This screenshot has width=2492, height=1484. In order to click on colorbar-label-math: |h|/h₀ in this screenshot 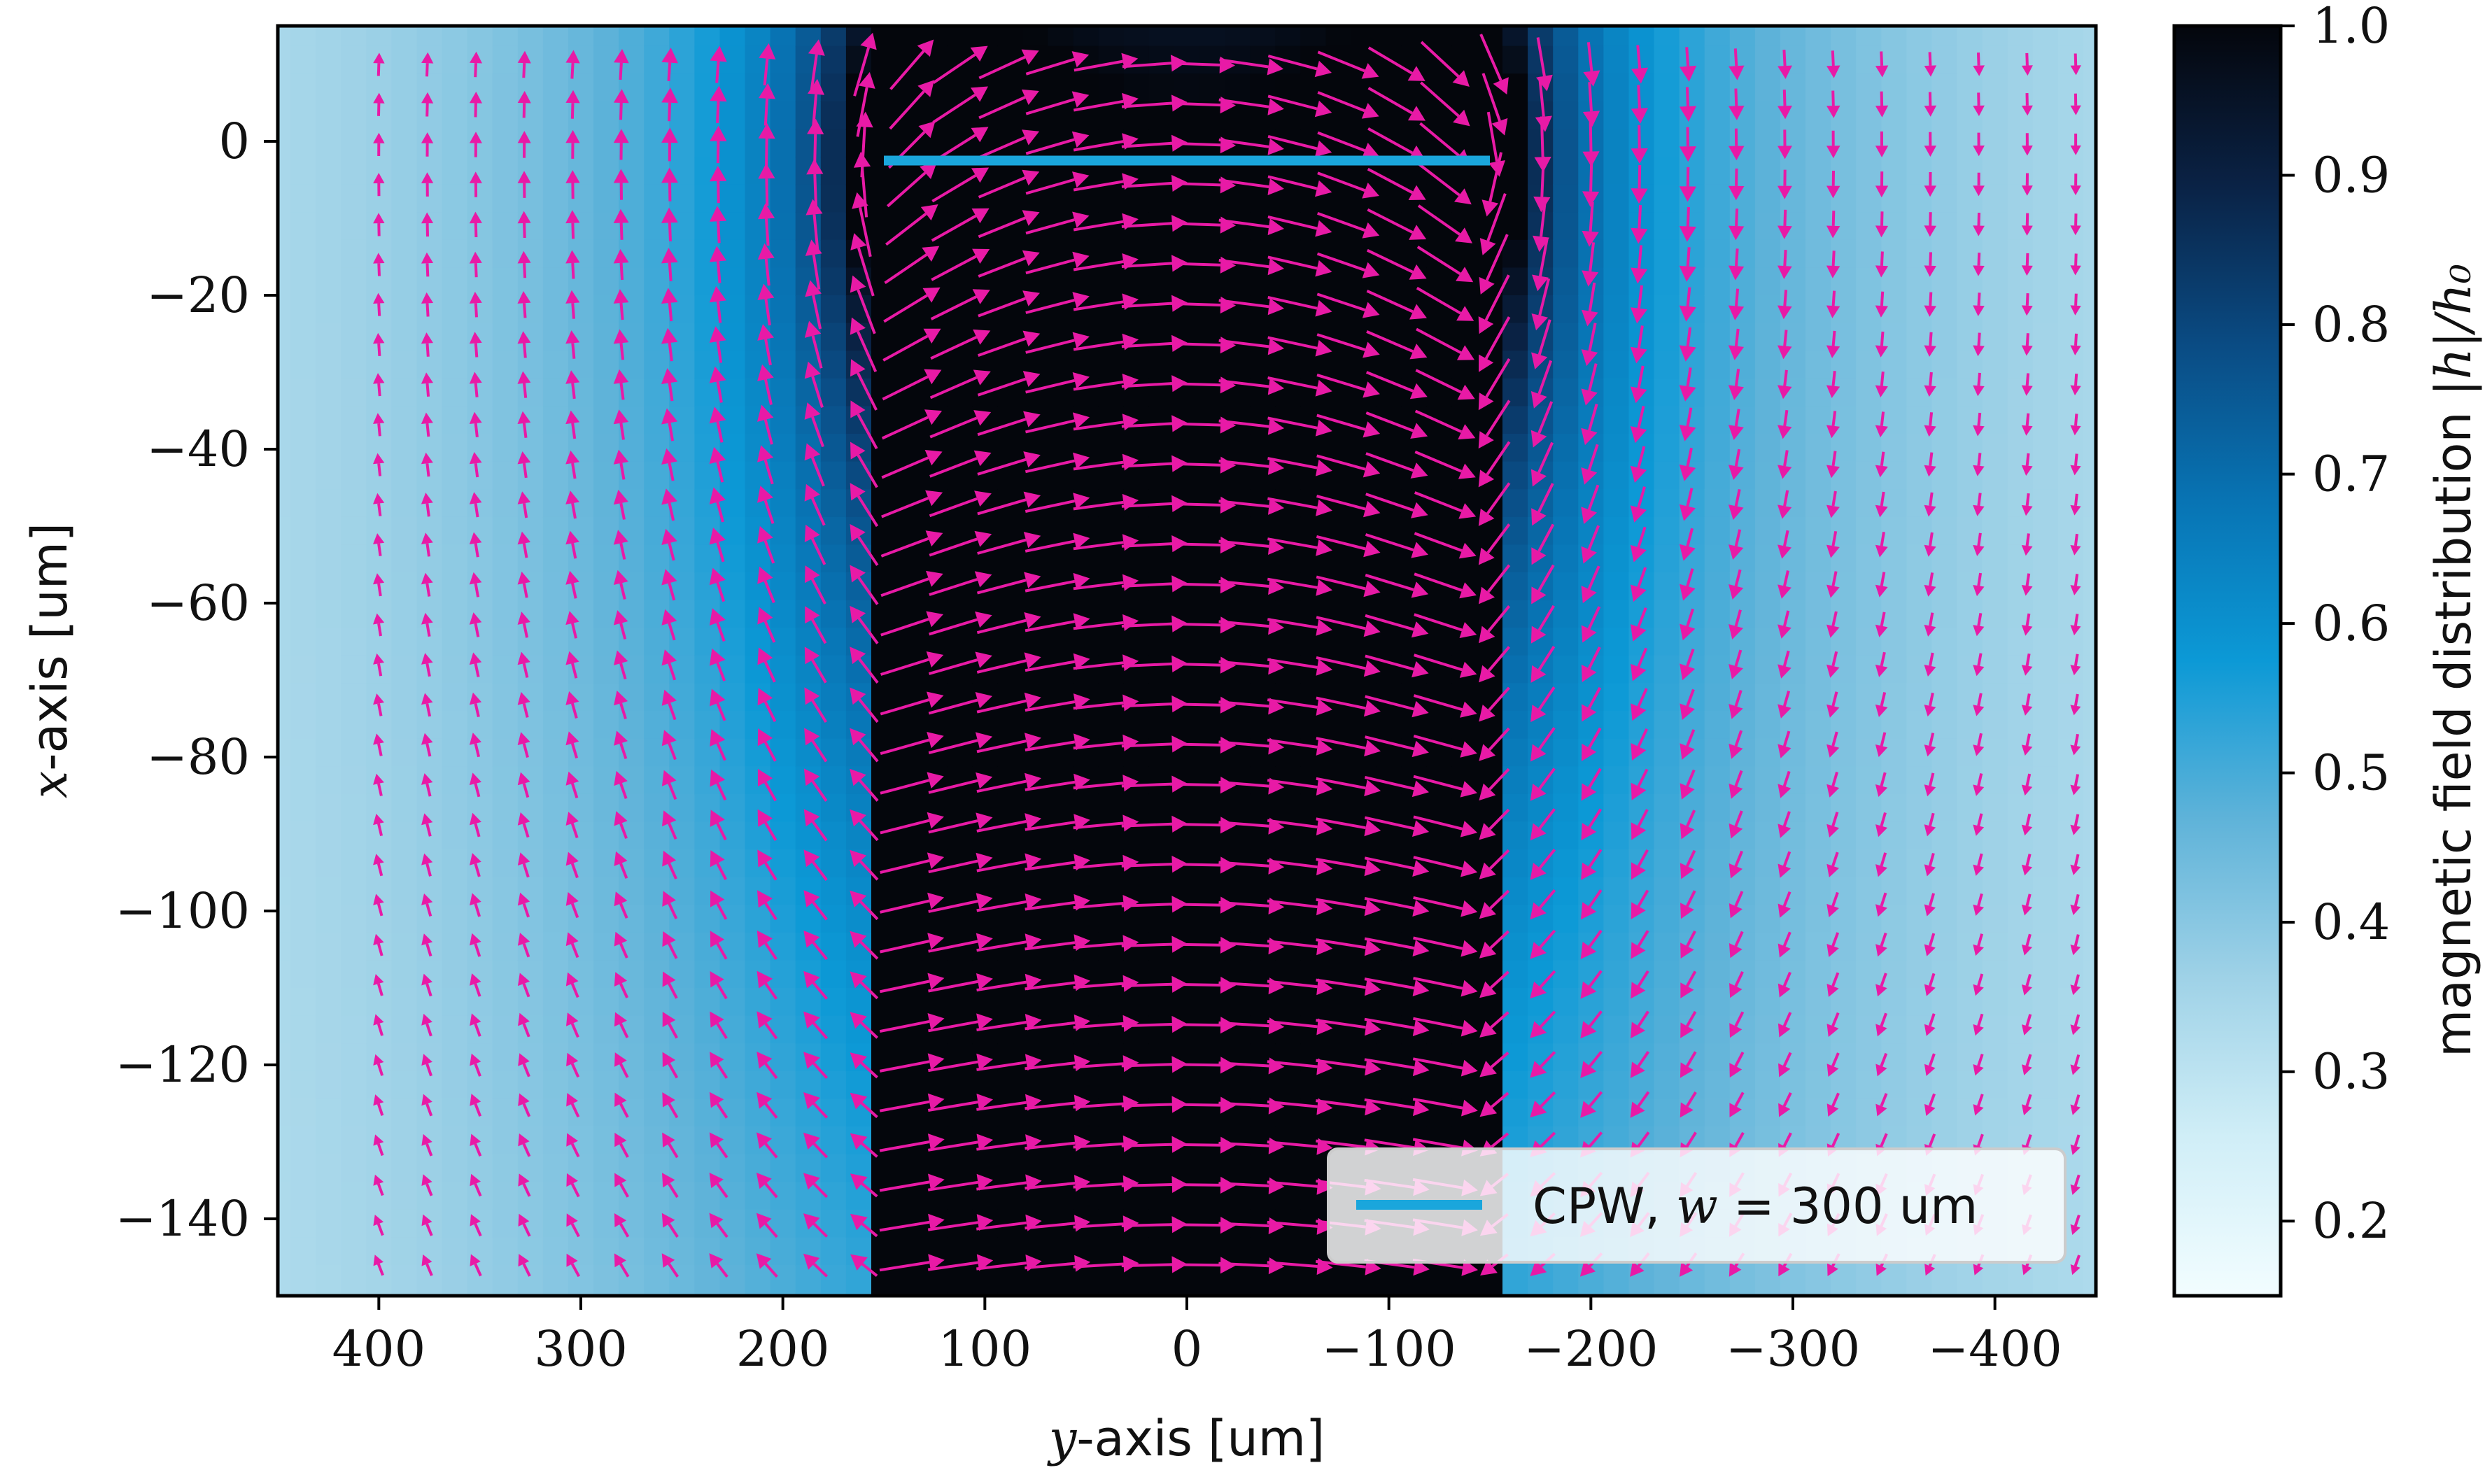, I will do `click(2453, 330)`.